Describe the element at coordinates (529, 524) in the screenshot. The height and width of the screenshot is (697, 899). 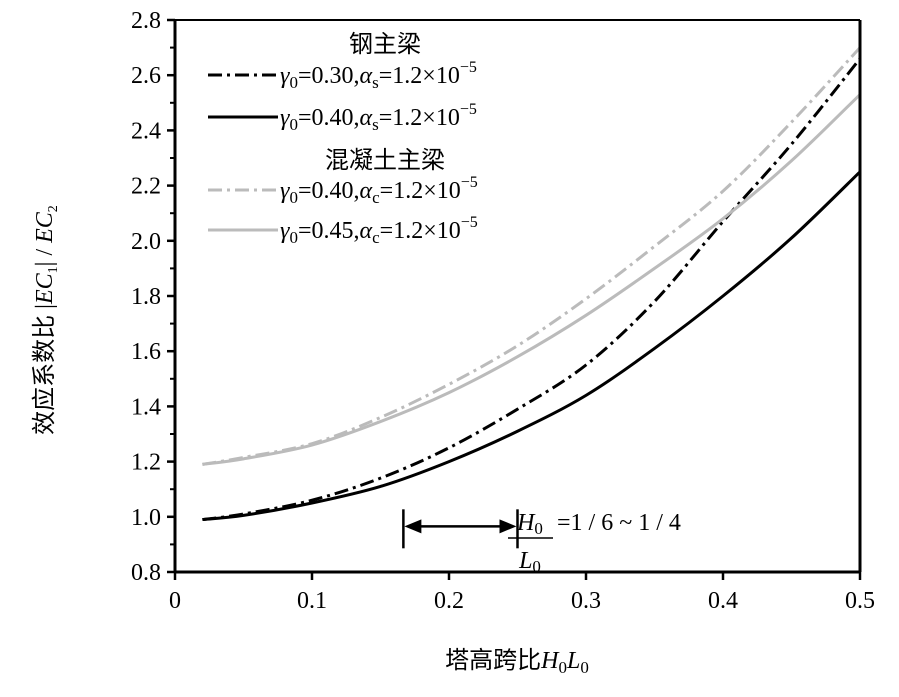
I see `annotation-numerator: H0` at that location.